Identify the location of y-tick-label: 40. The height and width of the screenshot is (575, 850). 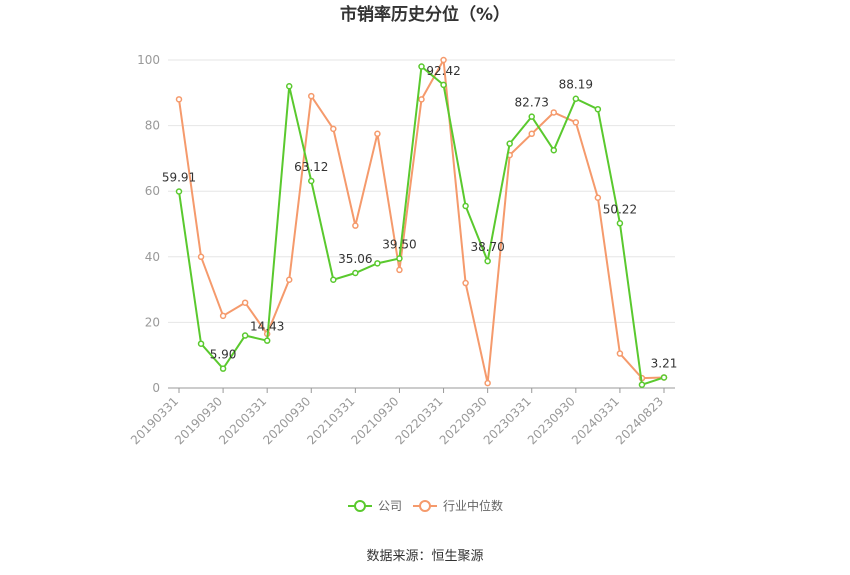
(152, 257).